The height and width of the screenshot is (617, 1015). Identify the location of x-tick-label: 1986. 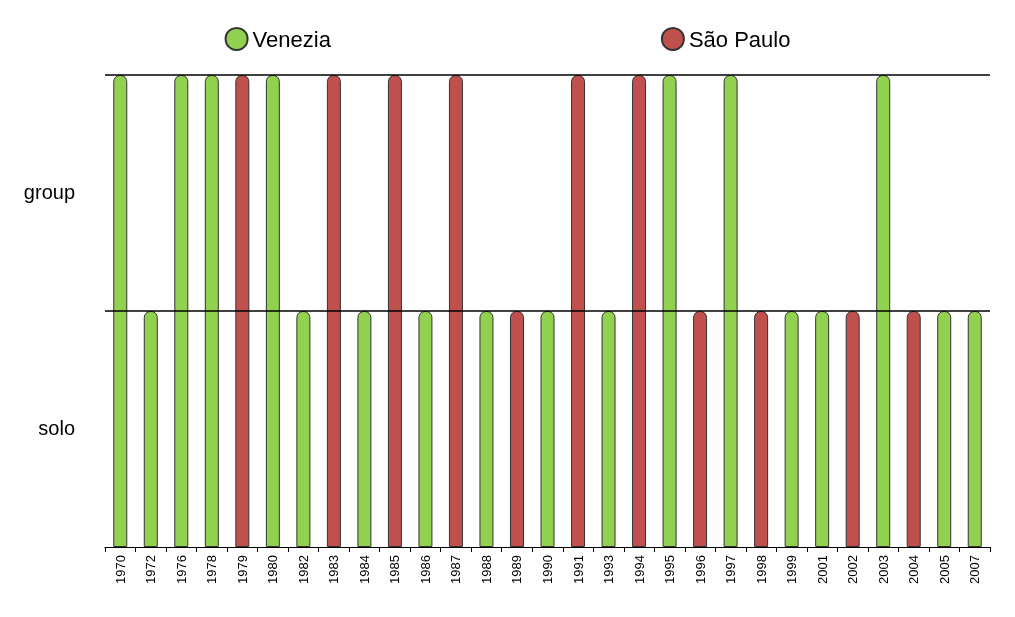
(425, 569).